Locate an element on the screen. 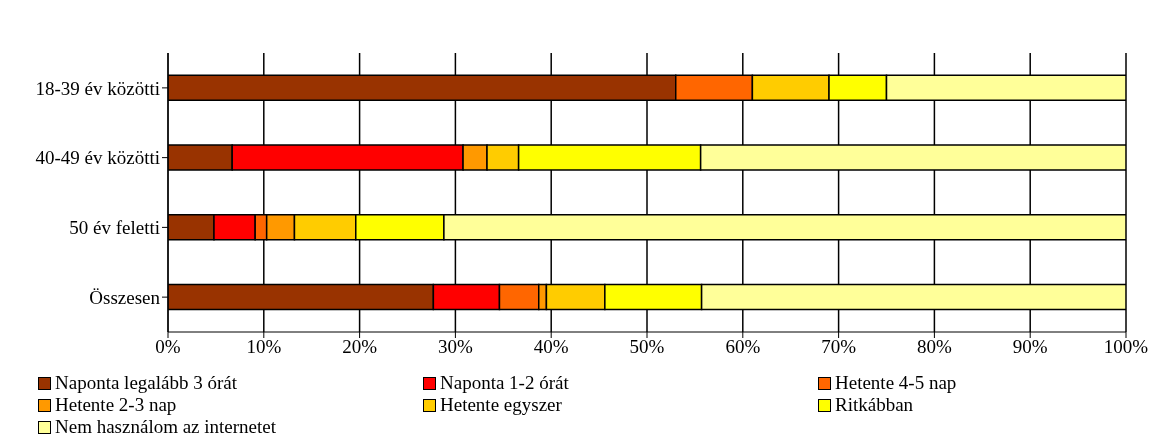 This screenshot has height=444, width=1154. legend-label: Nem használom az internetet is located at coordinates (166, 427).